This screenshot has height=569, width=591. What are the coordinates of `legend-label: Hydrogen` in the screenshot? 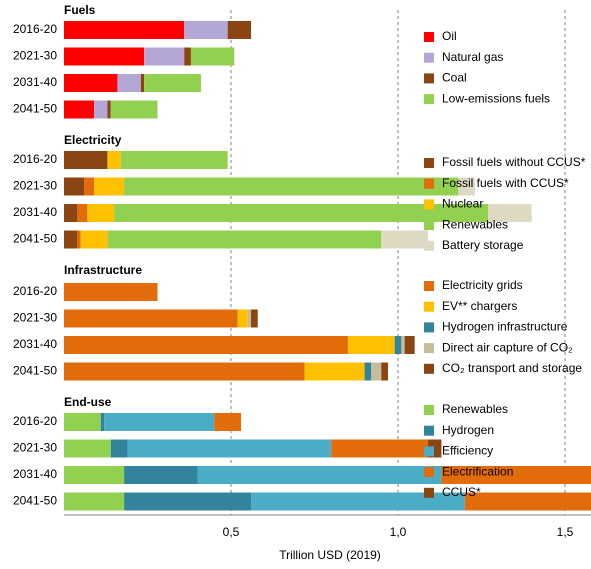 It's located at (468, 430).